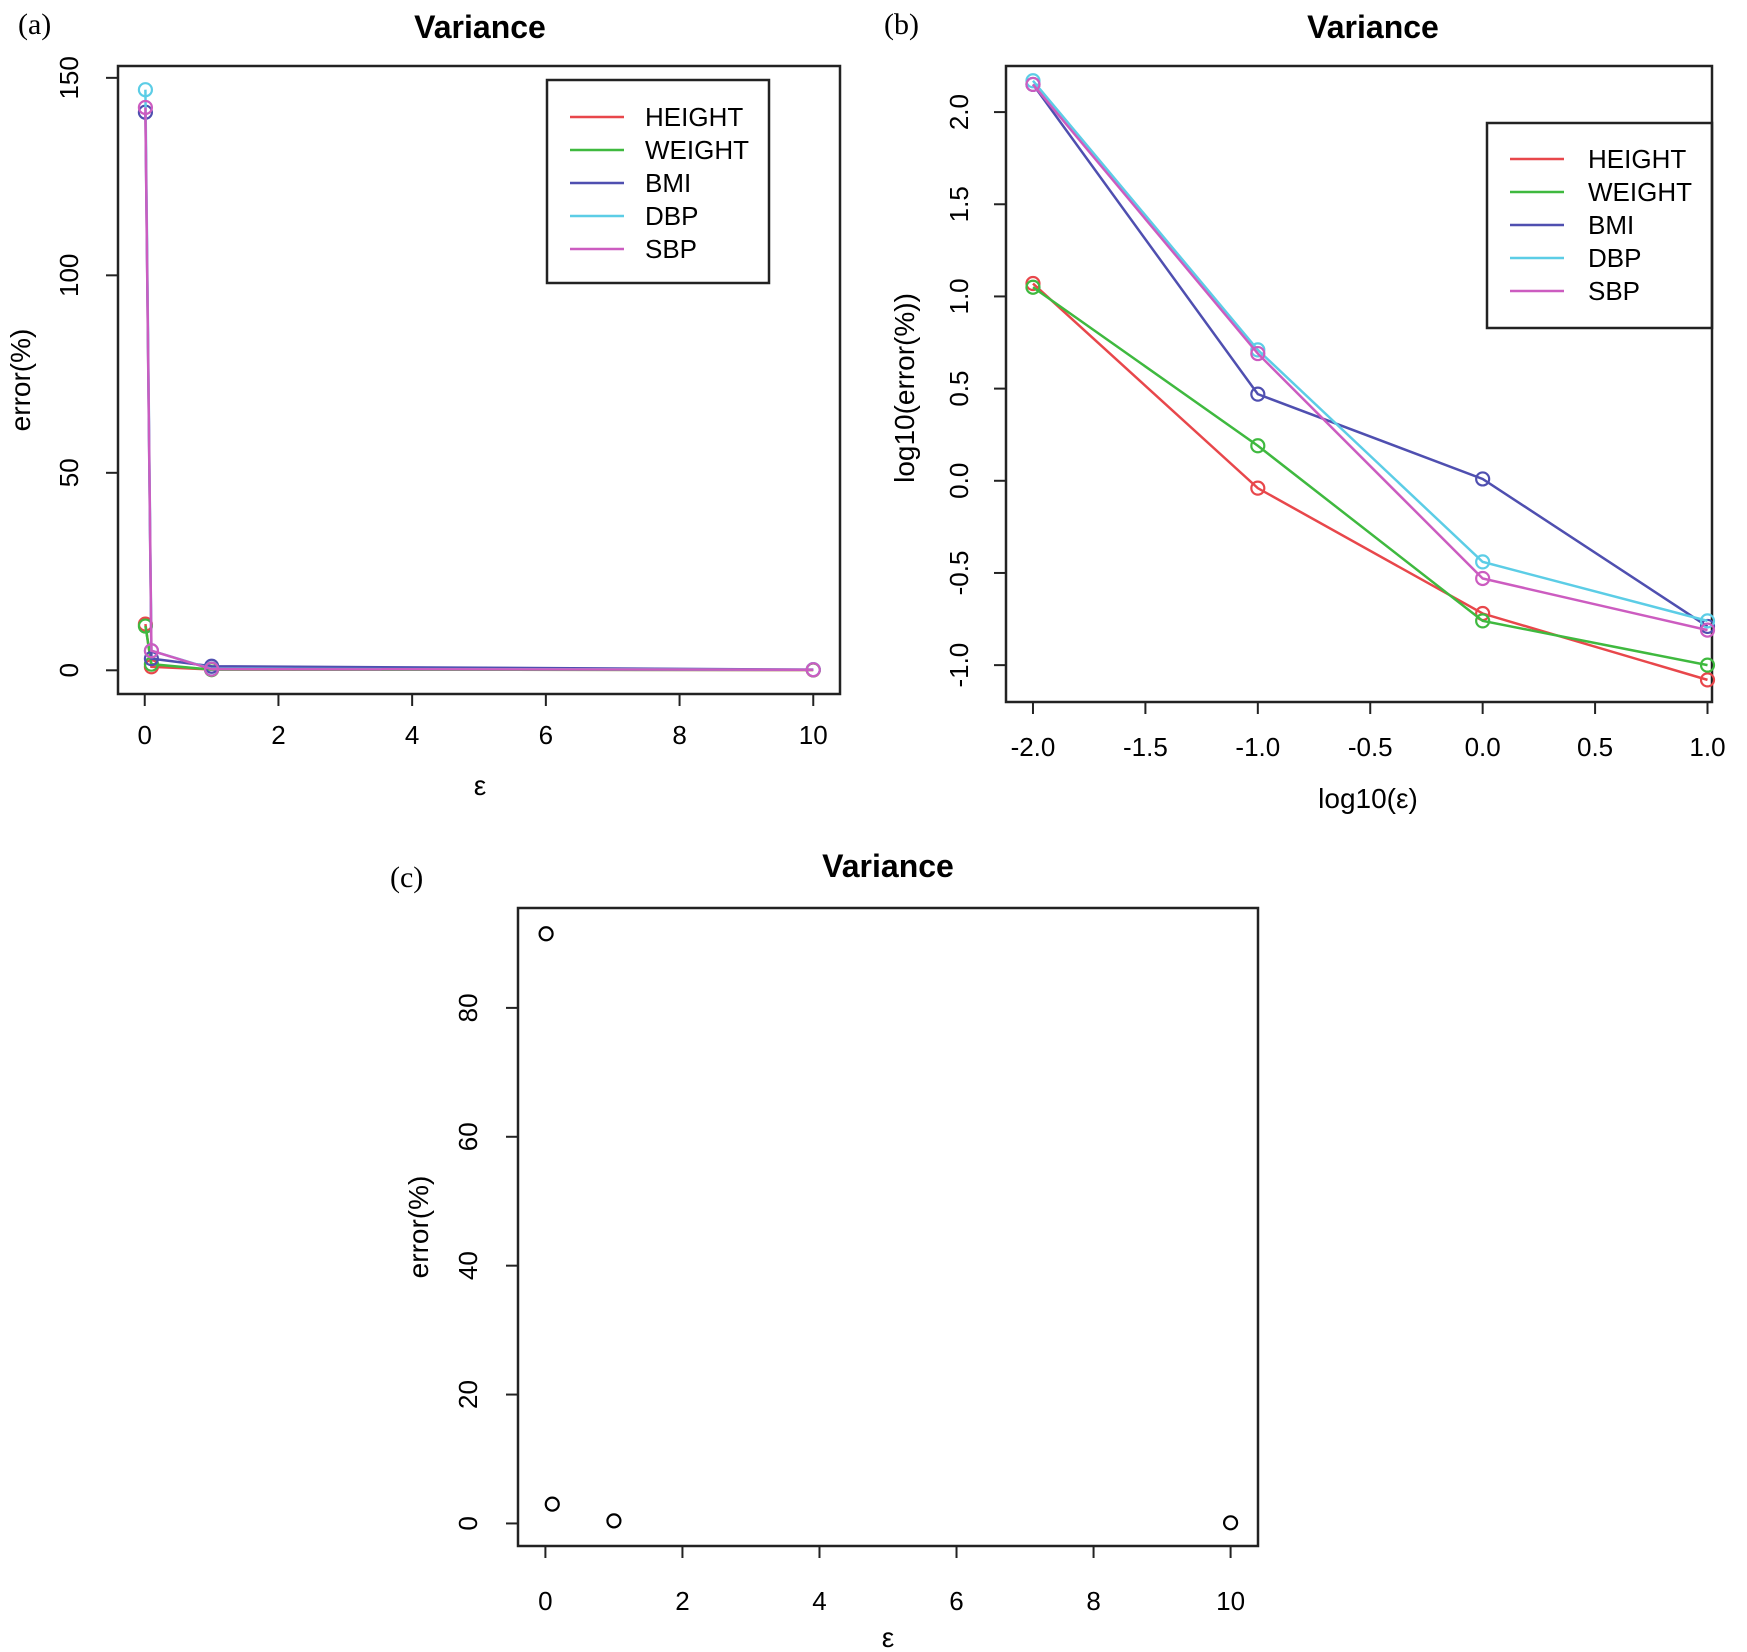 Image resolution: width=1747 pixels, height=1652 pixels. What do you see at coordinates (1033, 747) in the screenshot?
I see `panel-b-x-tick-label: -2.0` at bounding box center [1033, 747].